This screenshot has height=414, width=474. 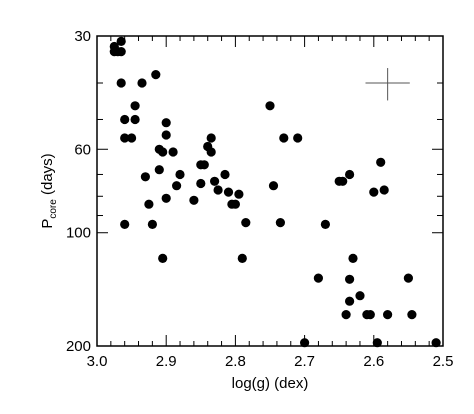 What do you see at coordinates (78, 233) in the screenshot?
I see `y-tick-label: 100` at bounding box center [78, 233].